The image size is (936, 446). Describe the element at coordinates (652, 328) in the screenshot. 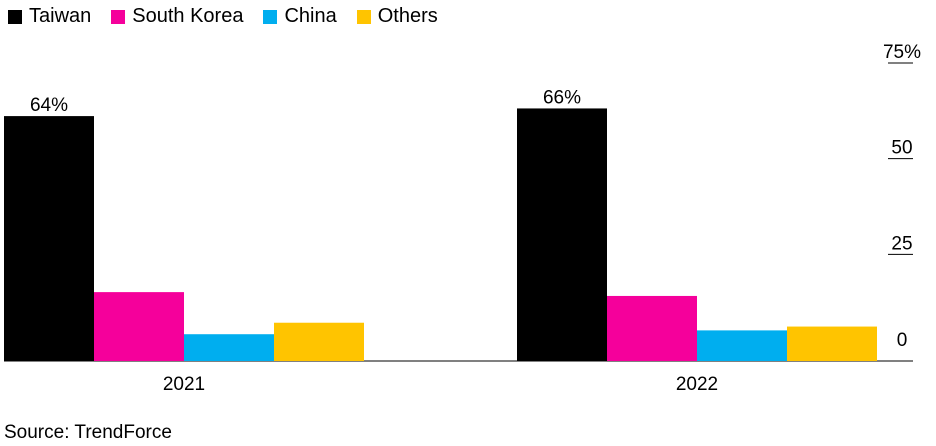

I see `bar-south-korea-2022` at that location.